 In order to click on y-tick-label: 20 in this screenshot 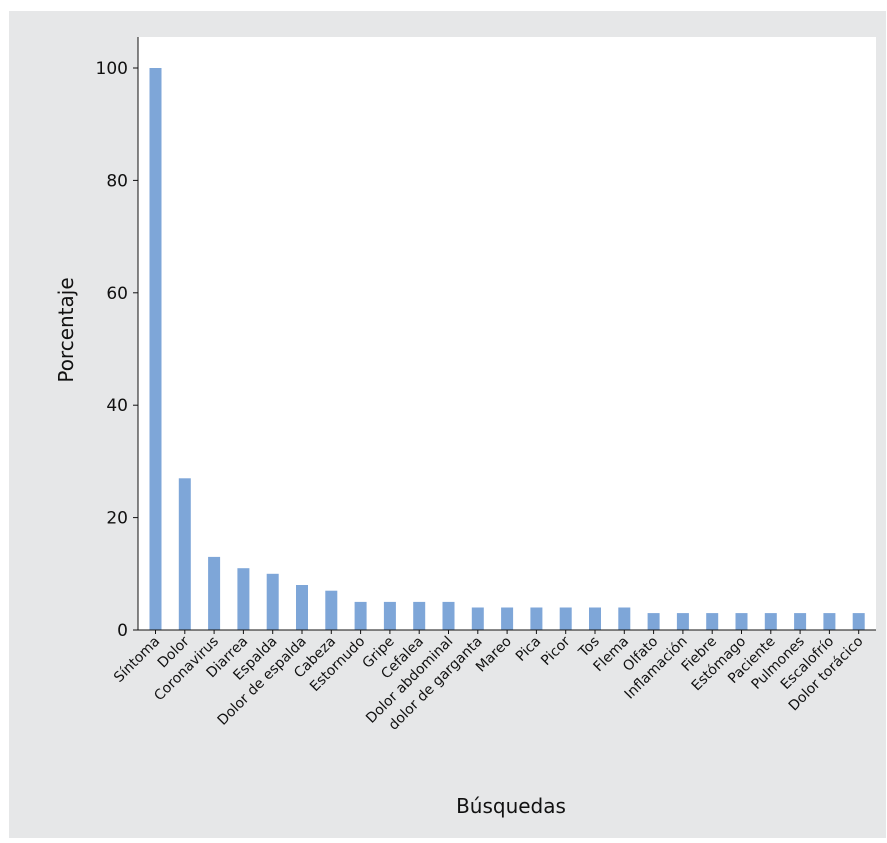, I will do `click(117, 519)`.